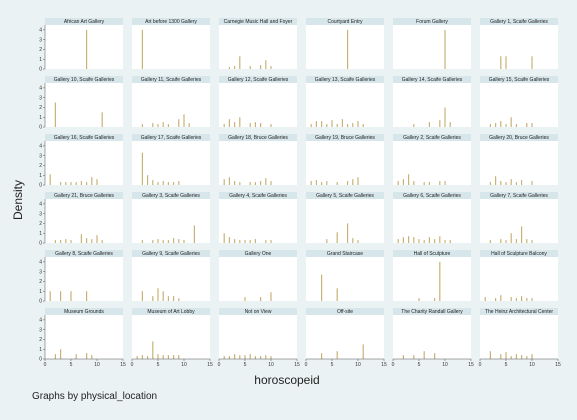 This screenshot has height=420, width=577. I want to click on panel-title: Gallery 8, Scaife Galleries, so click(84, 254).